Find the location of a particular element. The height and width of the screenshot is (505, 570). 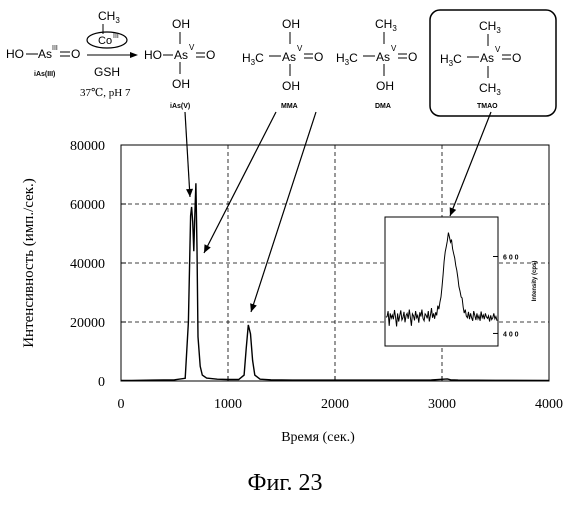

y-tick-label: 20000 is located at coordinates (87, 323).